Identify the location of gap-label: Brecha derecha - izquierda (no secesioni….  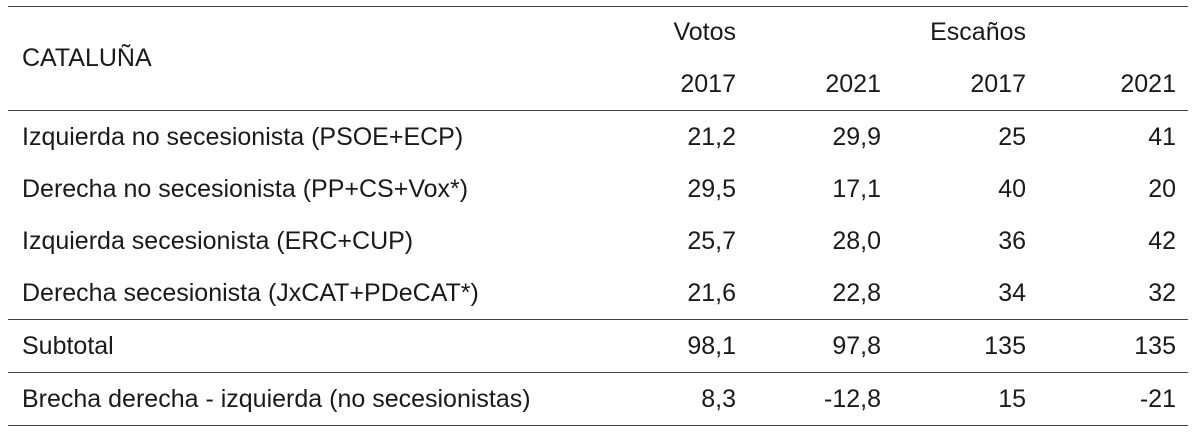
(303, 399).